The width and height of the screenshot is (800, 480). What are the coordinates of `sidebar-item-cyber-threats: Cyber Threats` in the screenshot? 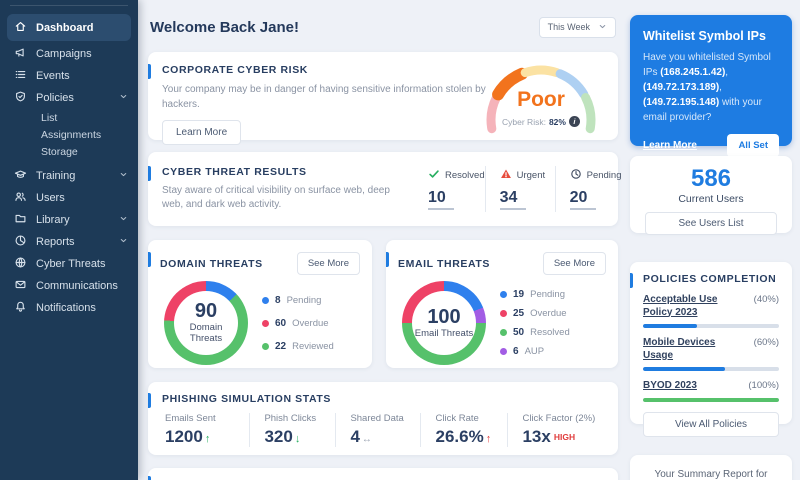 It's located at (69, 264).